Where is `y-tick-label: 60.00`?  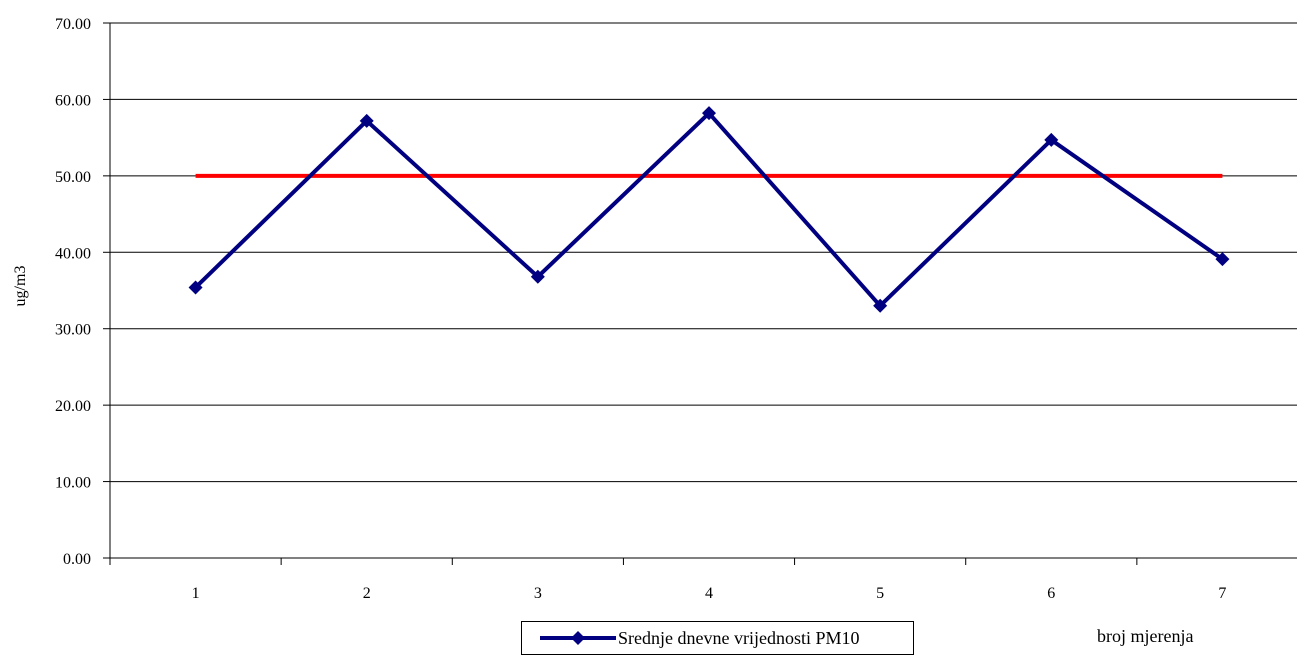
y-tick-label: 60.00 is located at coordinates (73, 100).